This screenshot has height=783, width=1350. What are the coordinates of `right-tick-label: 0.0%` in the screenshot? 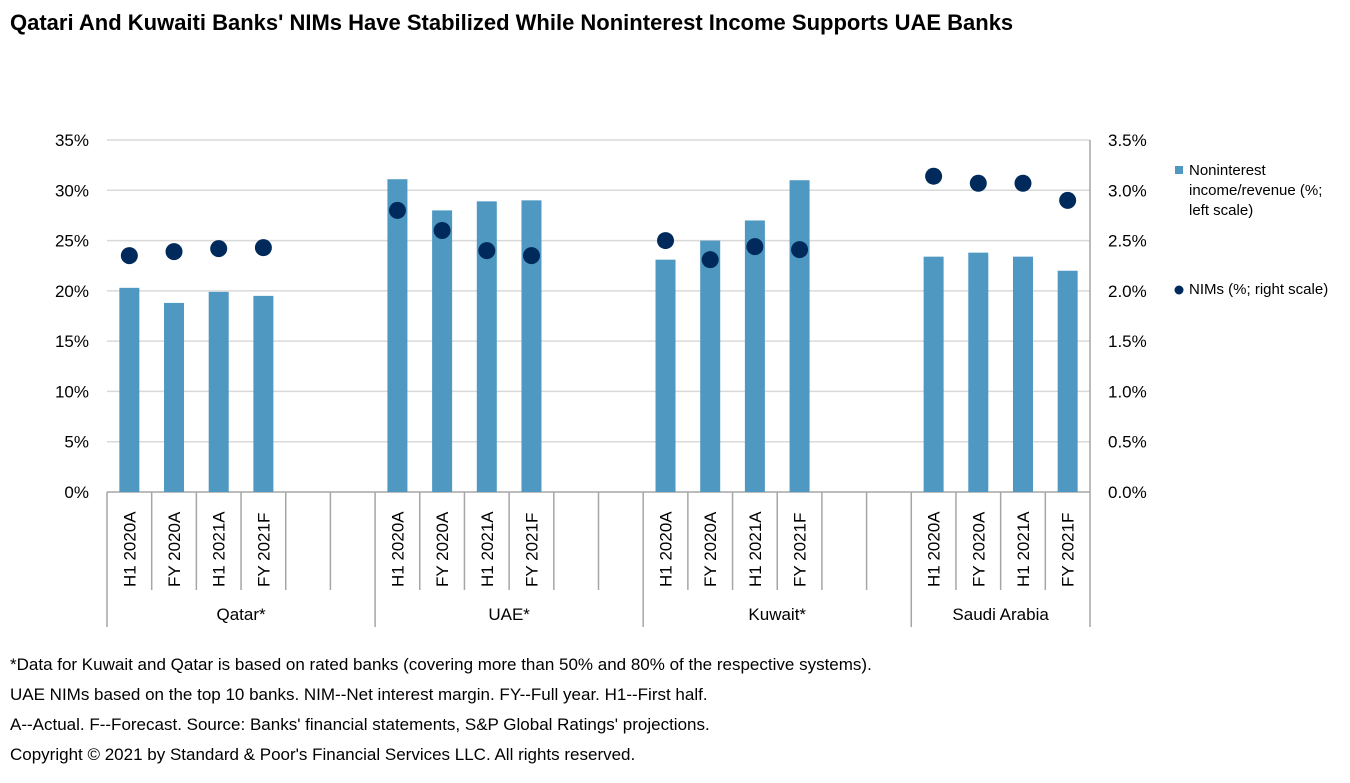 It's located at (1127, 492).